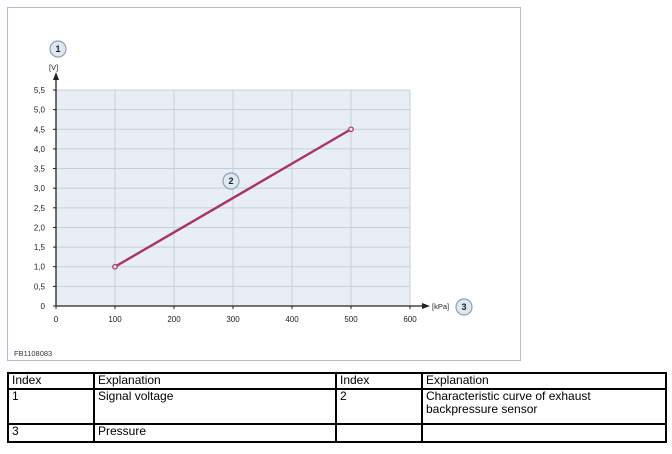  What do you see at coordinates (56, 76) in the screenshot?
I see `y-axis-arrow` at bounding box center [56, 76].